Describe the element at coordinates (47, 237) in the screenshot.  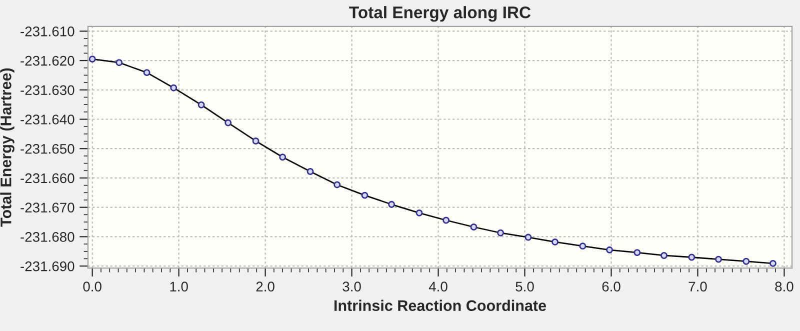
I see `y-tick-label: -231.680` at that location.